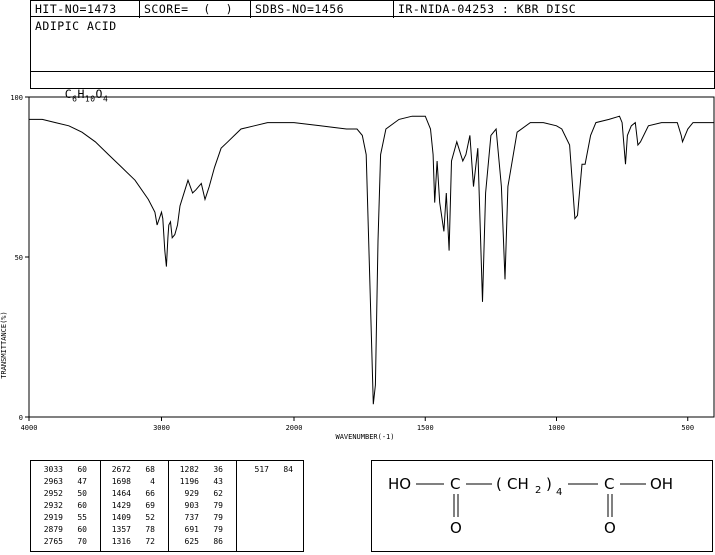  I want to click on hydroxyl-label: HO, so click(399, 484).